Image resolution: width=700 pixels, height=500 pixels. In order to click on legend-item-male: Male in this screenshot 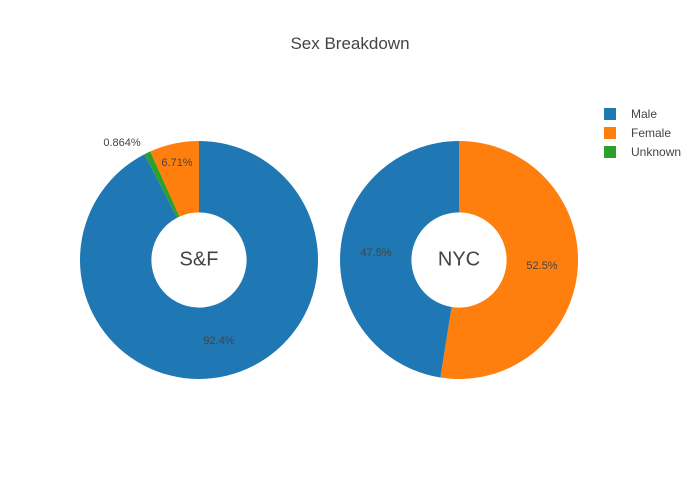, I will do `click(642, 113)`.